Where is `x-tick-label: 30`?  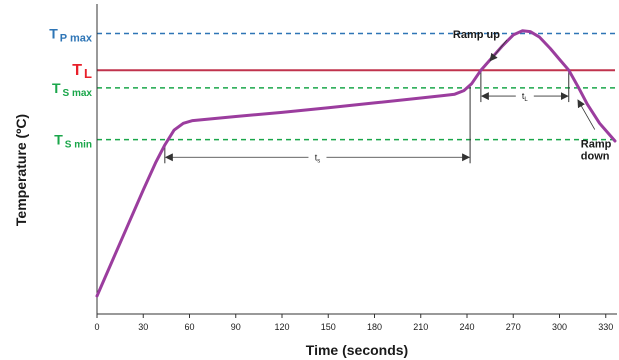
x-tick-label: 30 is located at coordinates (143, 327).